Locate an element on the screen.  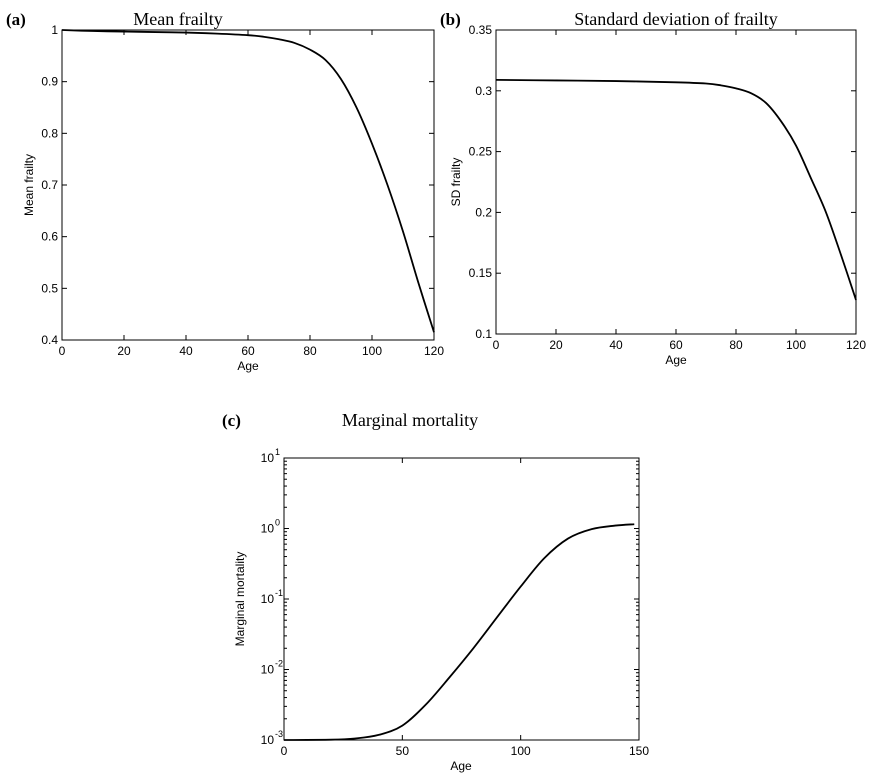
panel-b-ytick-label: 0.15 is located at coordinates (481, 273).